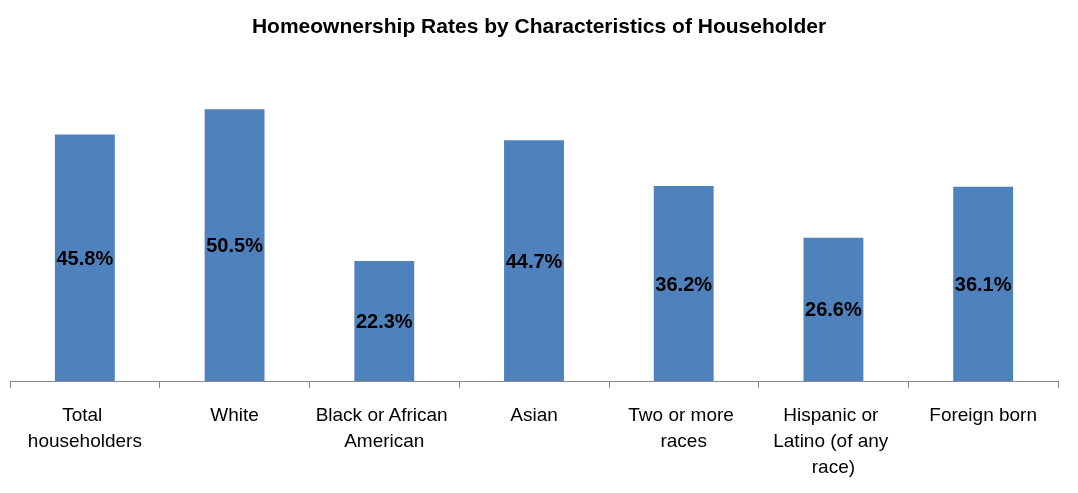 The image size is (1078, 493). Describe the element at coordinates (534, 414) in the screenshot. I see `x-tick-label: Asian` at that location.